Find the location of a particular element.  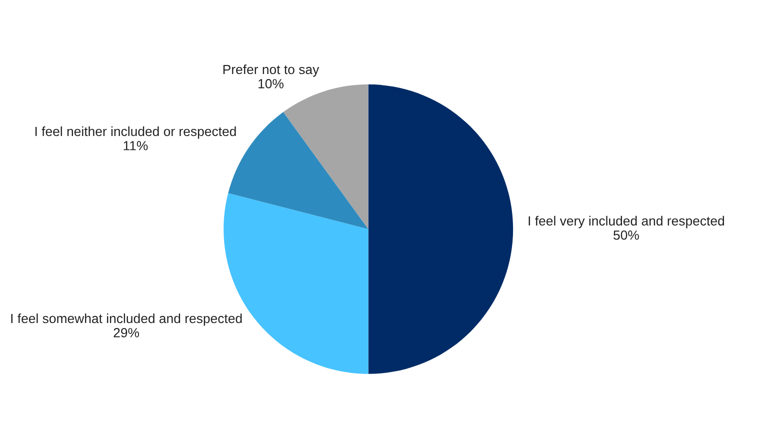

slice-label: I feel neither included or respected is located at coordinates (135, 132).